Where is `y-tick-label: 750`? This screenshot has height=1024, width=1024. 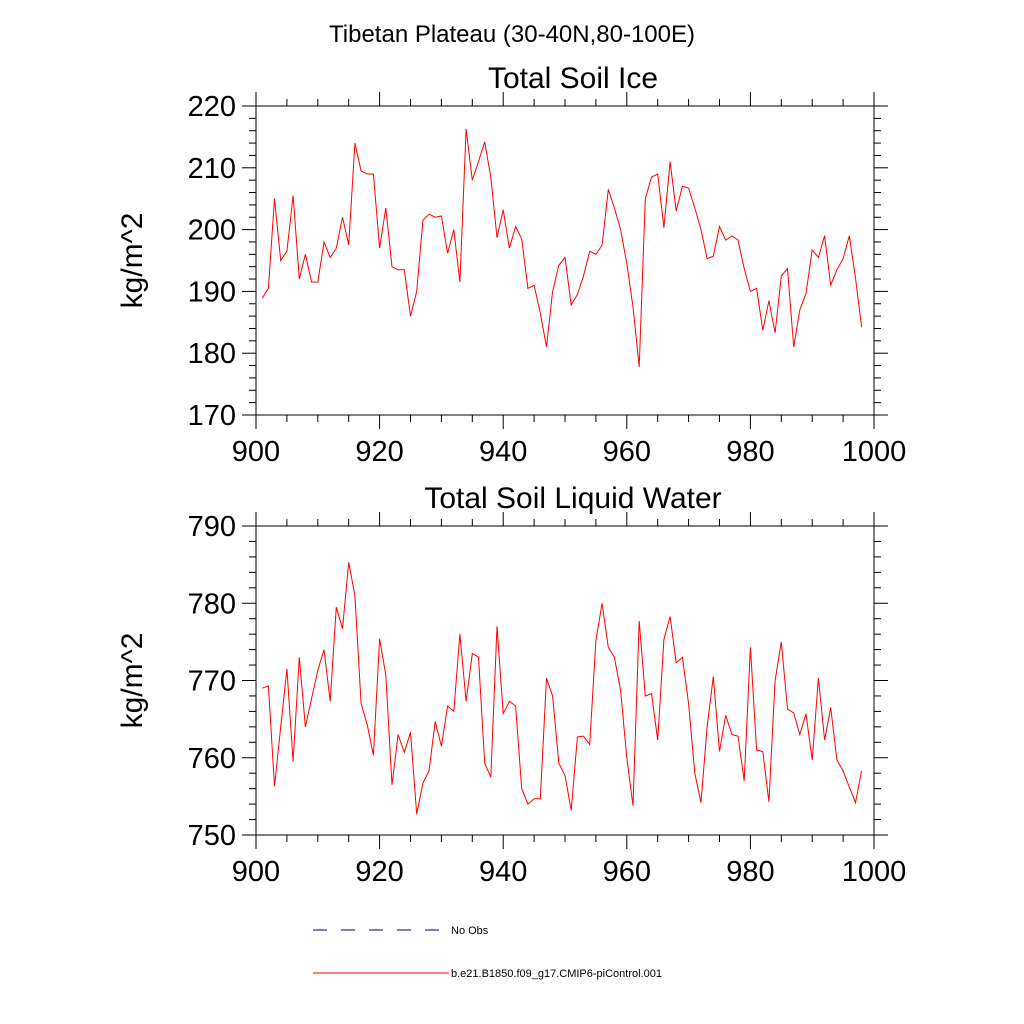
y-tick-label: 750 is located at coordinates (212, 836).